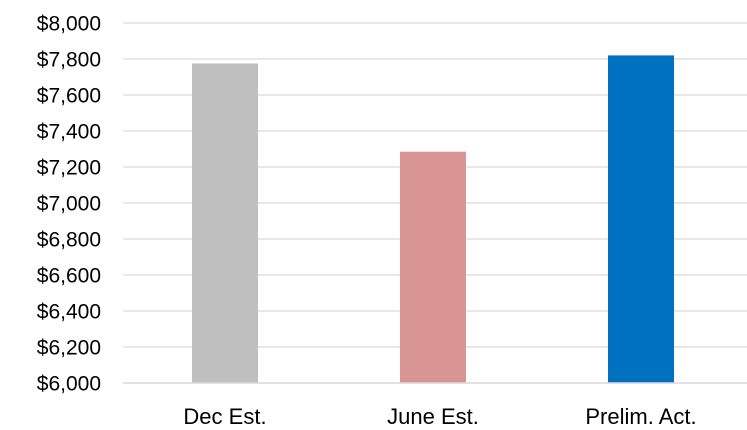  Describe the element at coordinates (69, 312) in the screenshot. I see `y-tick-label: $6,400` at that location.